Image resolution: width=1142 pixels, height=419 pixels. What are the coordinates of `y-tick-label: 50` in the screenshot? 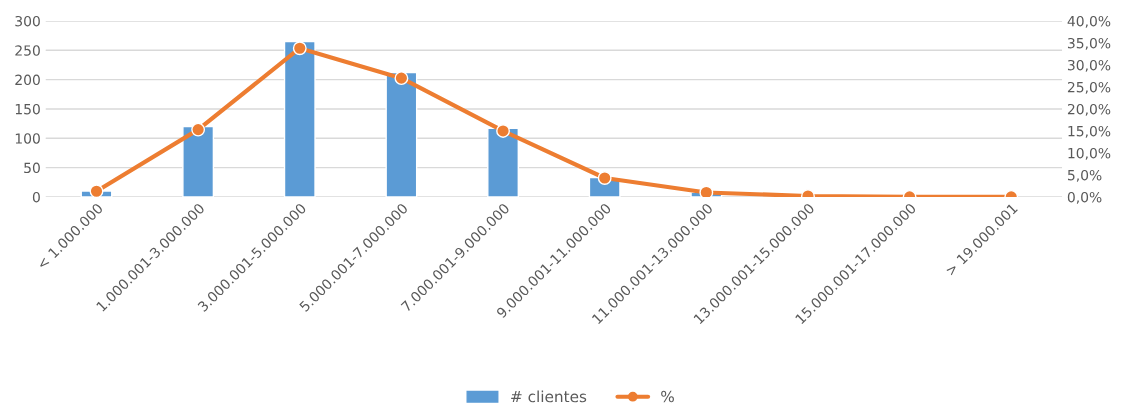 It's located at (32, 168).